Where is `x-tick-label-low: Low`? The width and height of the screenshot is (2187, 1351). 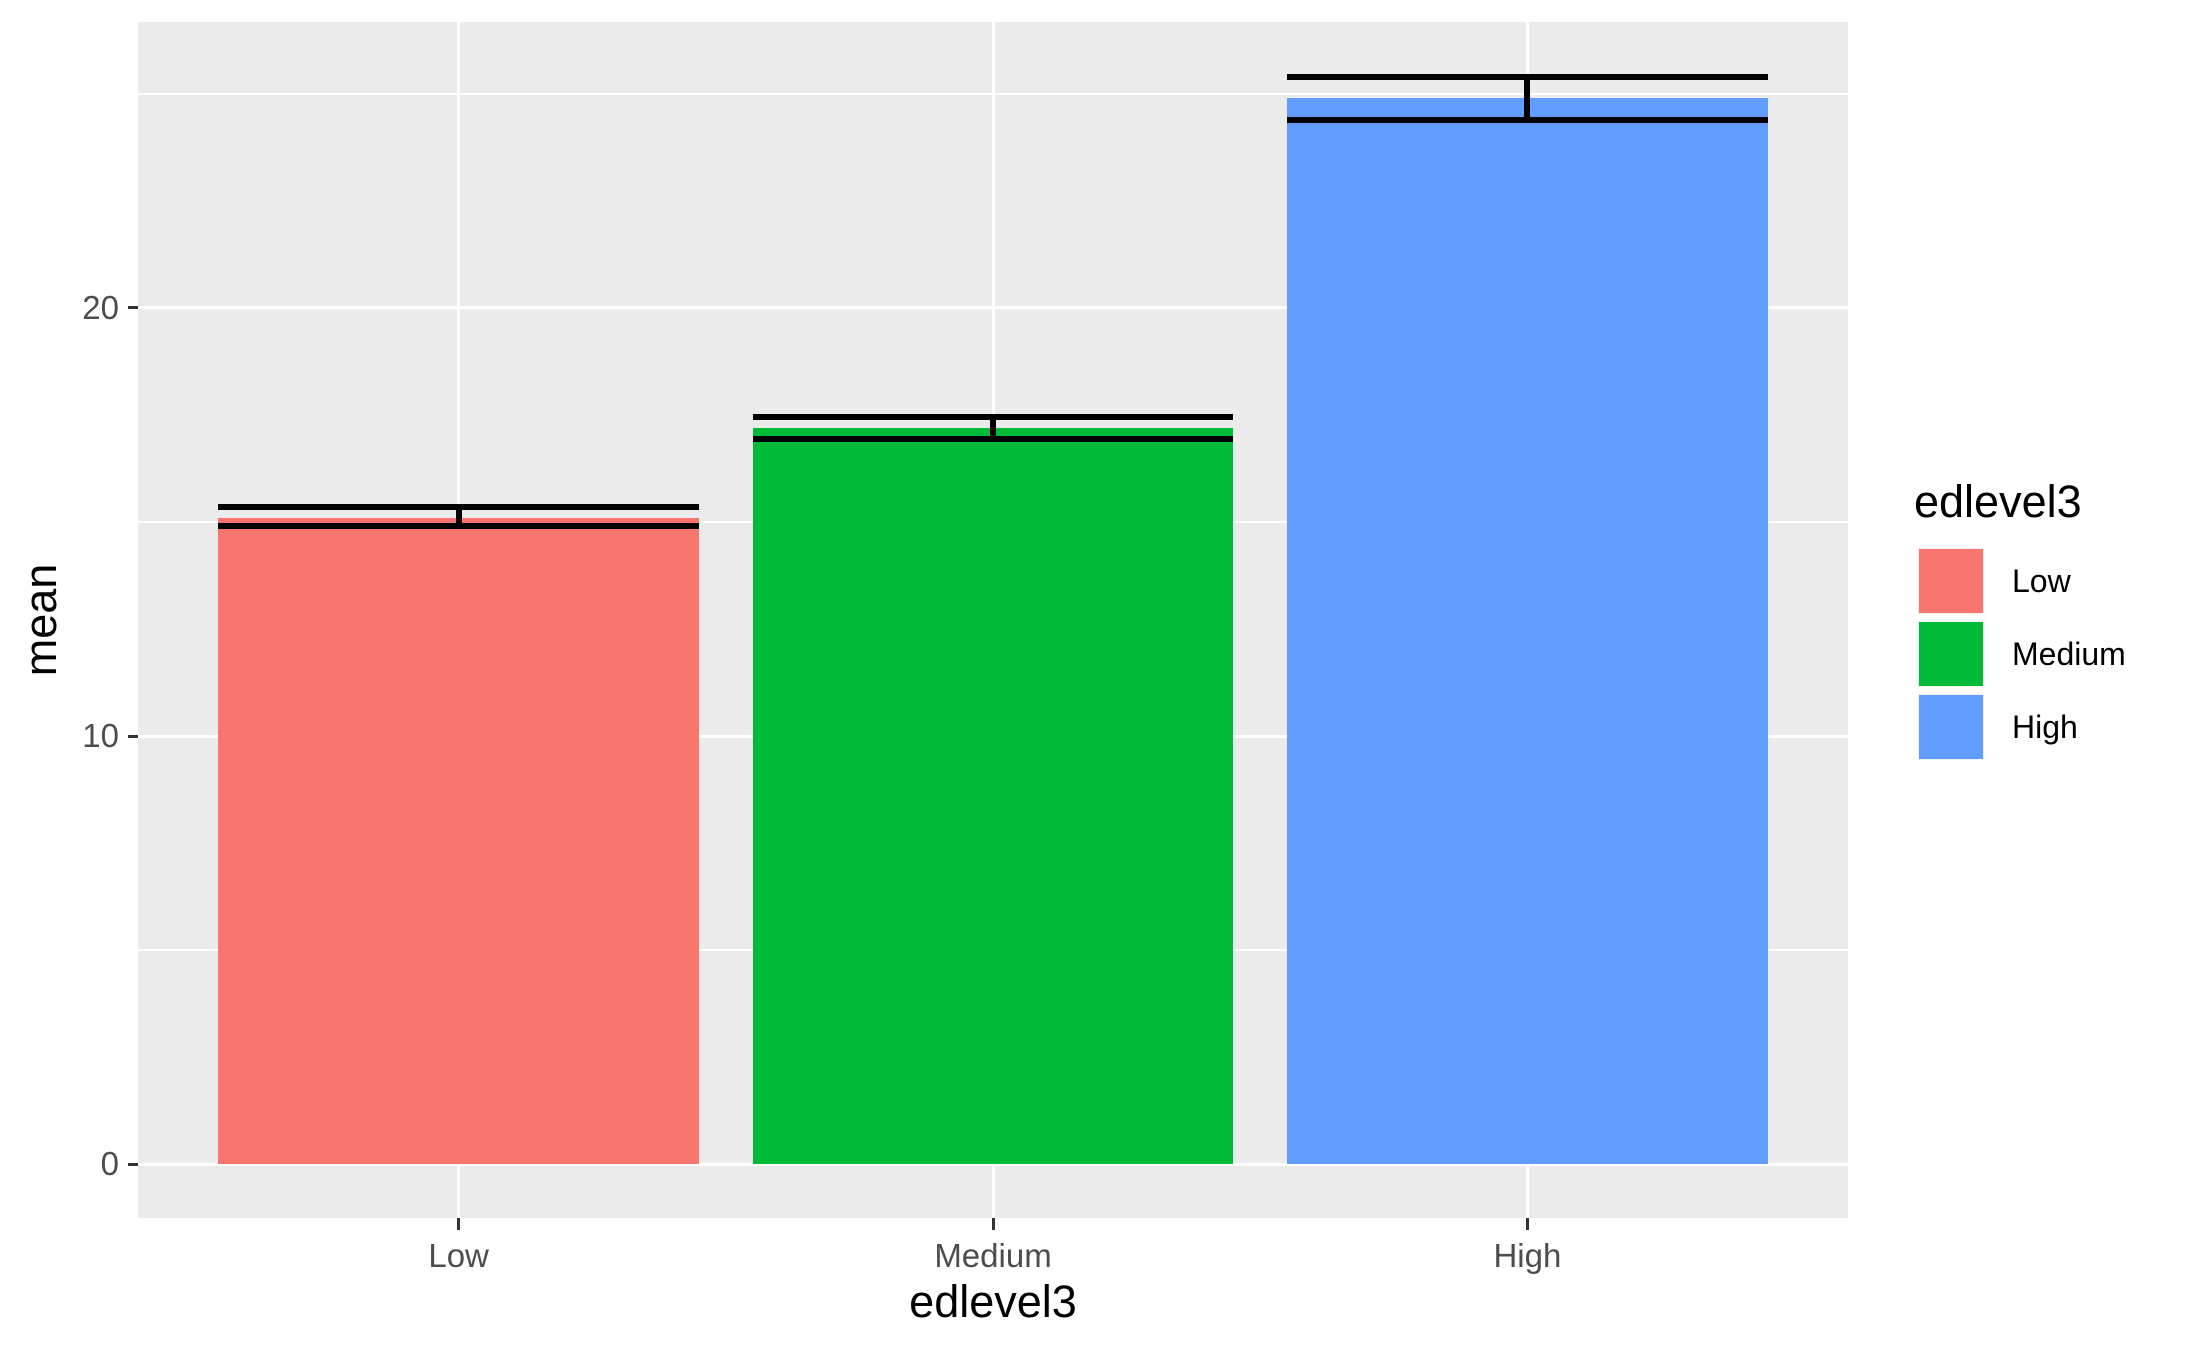
x-tick-label-low: Low is located at coordinates (458, 1255).